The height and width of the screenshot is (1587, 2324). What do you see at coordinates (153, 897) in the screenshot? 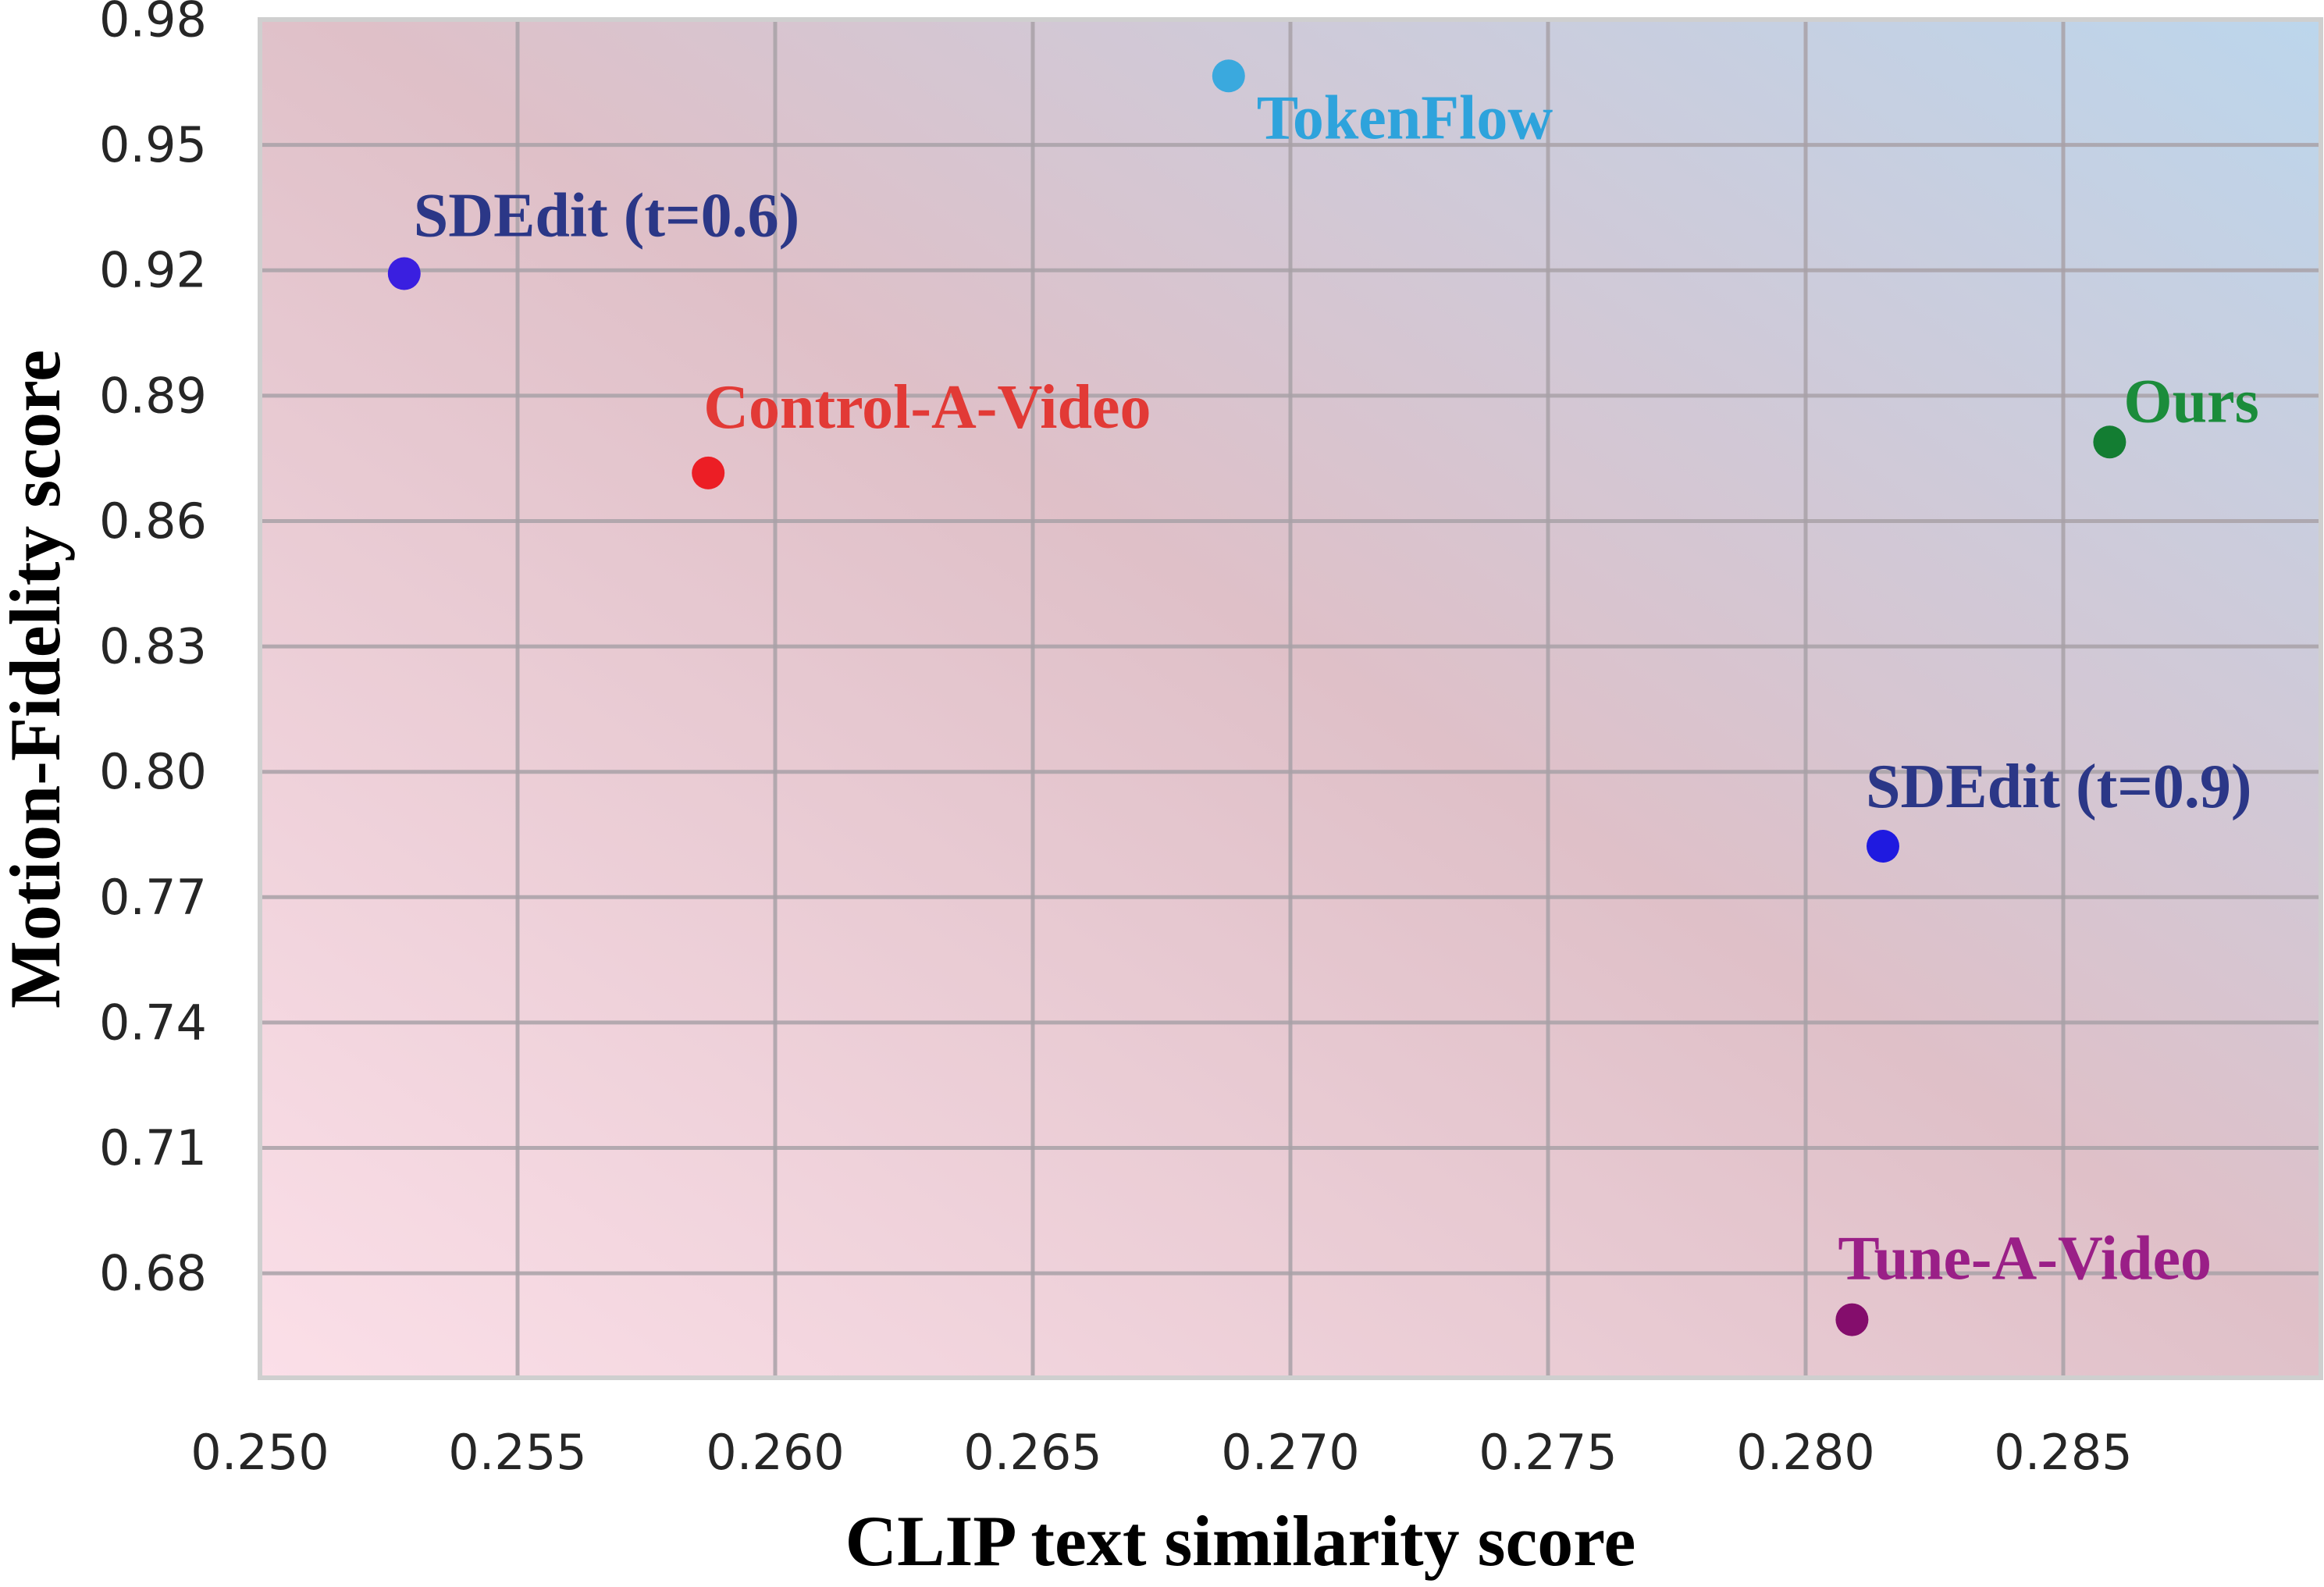
I see `y-tick-label: 0.77` at bounding box center [153, 897].